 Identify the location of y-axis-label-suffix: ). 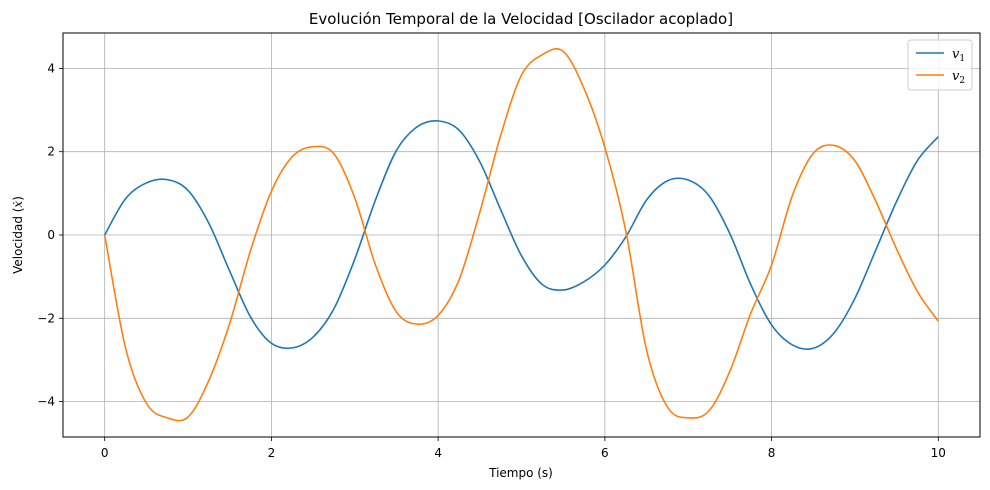
(18, 198).